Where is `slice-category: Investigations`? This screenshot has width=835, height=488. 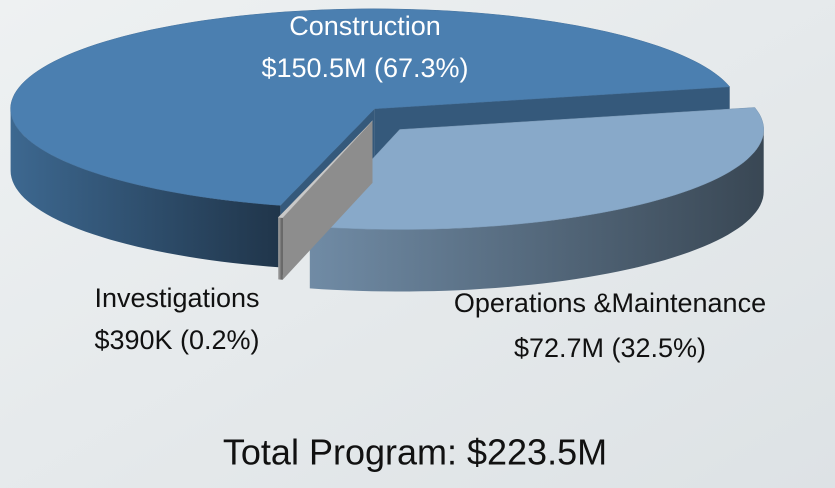
slice-category: Investigations is located at coordinates (176, 298).